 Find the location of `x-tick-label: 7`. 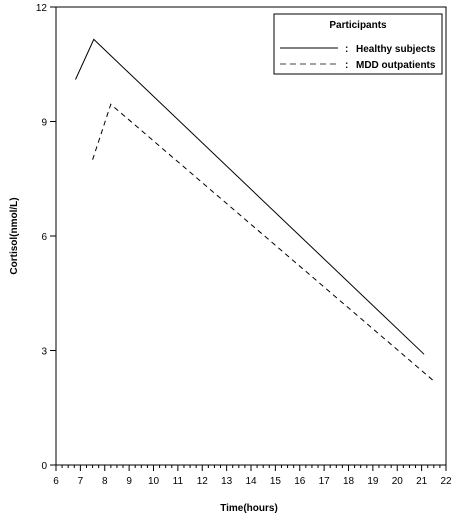

x-tick-label: 7 is located at coordinates (81, 481).